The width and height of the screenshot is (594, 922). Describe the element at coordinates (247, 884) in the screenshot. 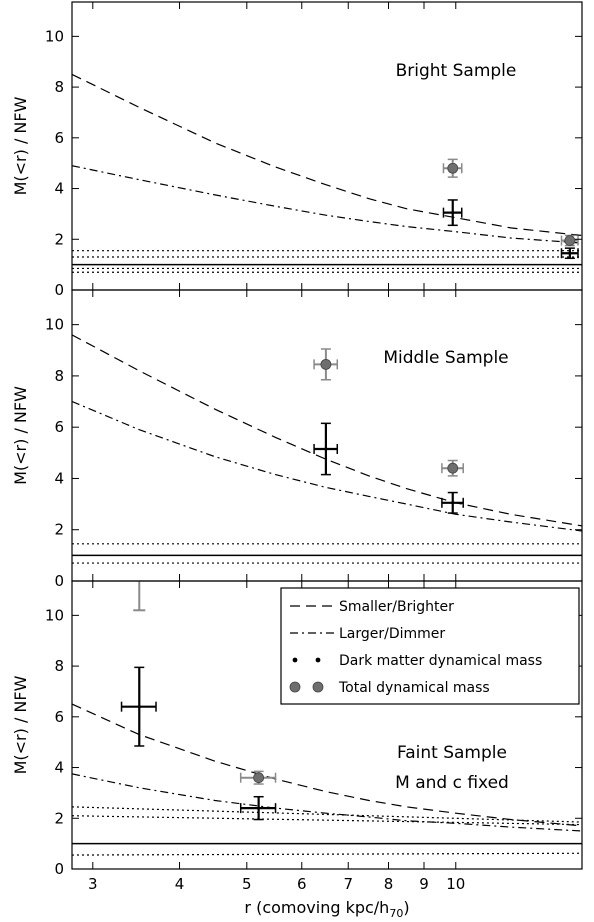

I see `x-tick-label: 5` at that location.